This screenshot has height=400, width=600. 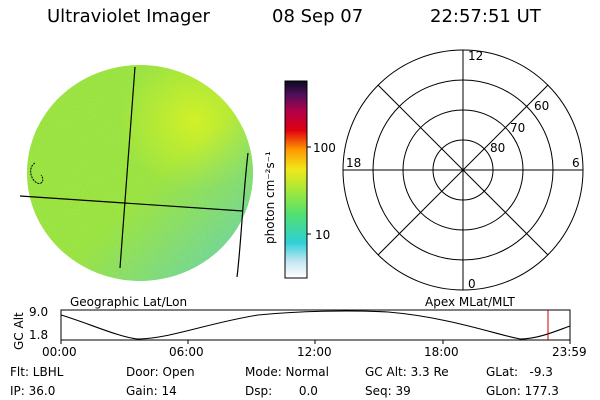 I want to click on alt-tick-low: 1.8, so click(x=39, y=335).